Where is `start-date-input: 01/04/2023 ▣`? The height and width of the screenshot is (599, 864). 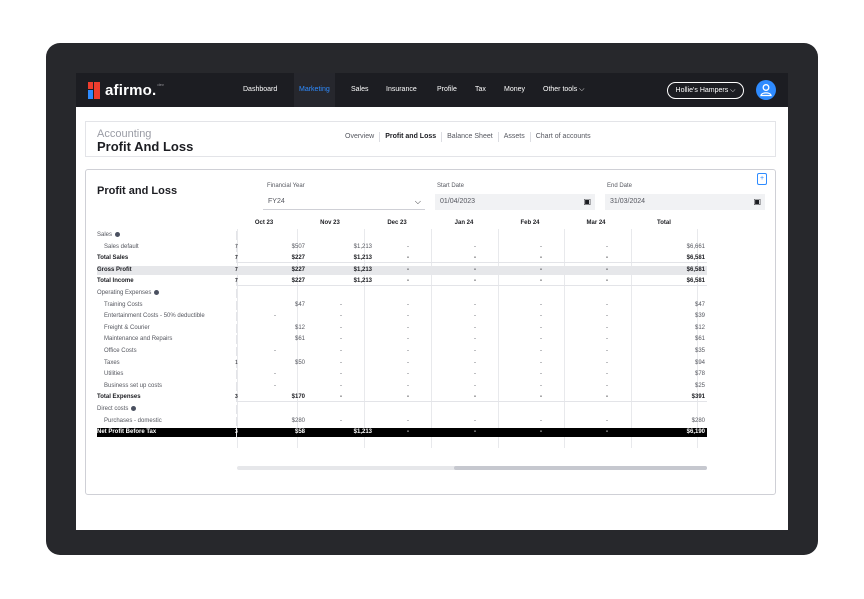
start-date-input: 01/04/2023 ▣ is located at coordinates (515, 202).